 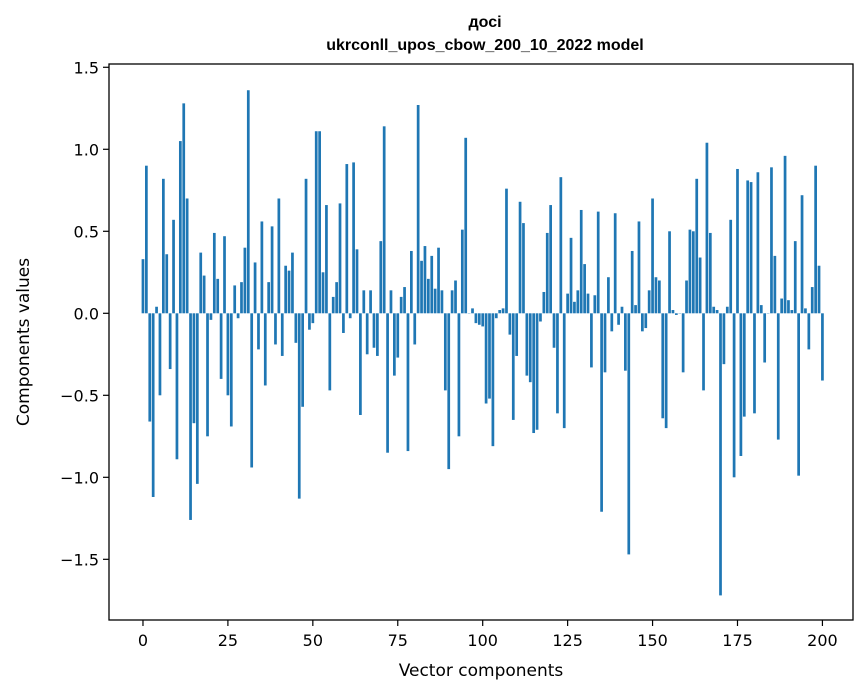 I want to click on x-tick-label: 150, so click(x=652, y=640).